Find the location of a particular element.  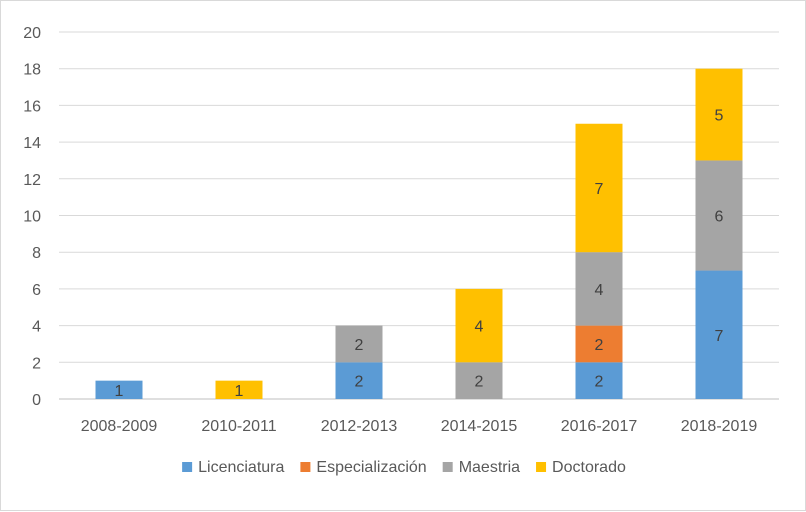

y-tick-label: 18 is located at coordinates (32, 70).